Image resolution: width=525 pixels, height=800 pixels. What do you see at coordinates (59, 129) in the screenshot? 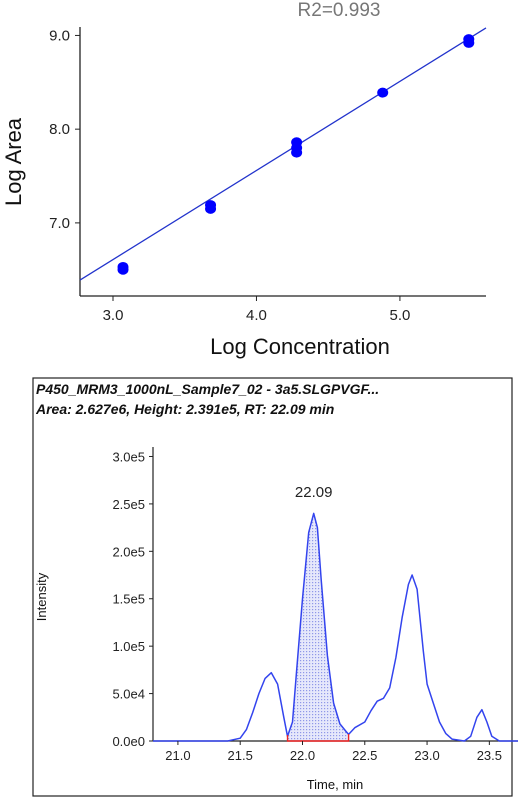
I see `y-tick-label: 8.0` at bounding box center [59, 129].